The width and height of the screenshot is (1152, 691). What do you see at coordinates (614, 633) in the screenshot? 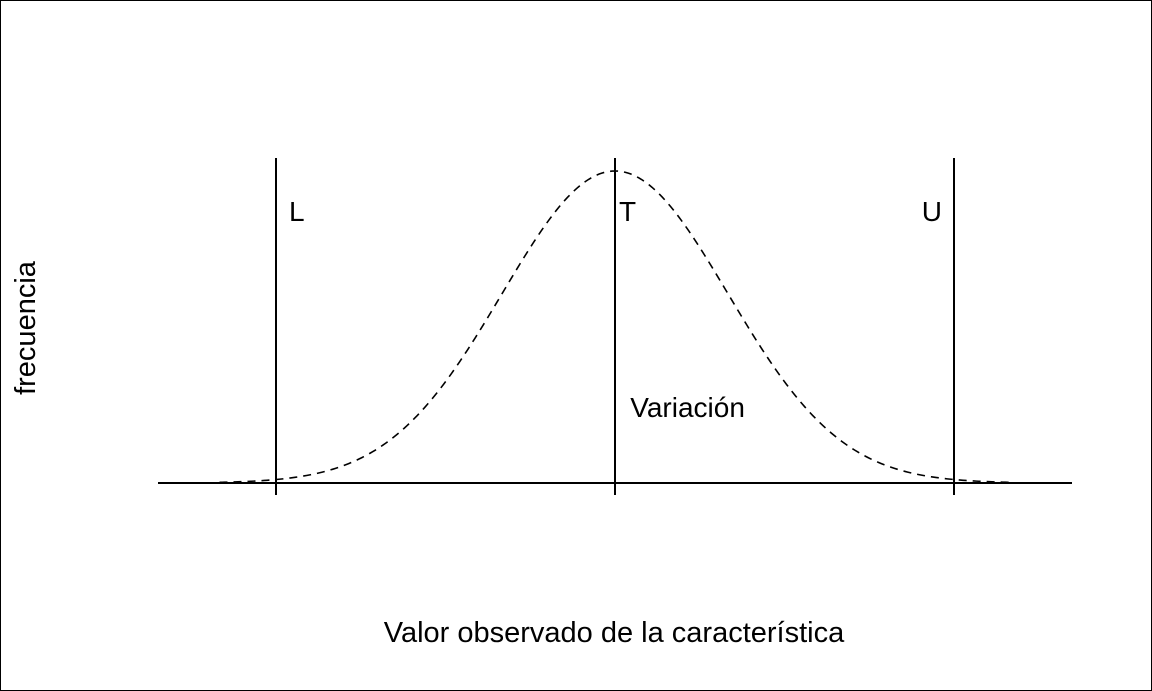
I see `x-axis-label: Valor observado de la característica` at bounding box center [614, 633].